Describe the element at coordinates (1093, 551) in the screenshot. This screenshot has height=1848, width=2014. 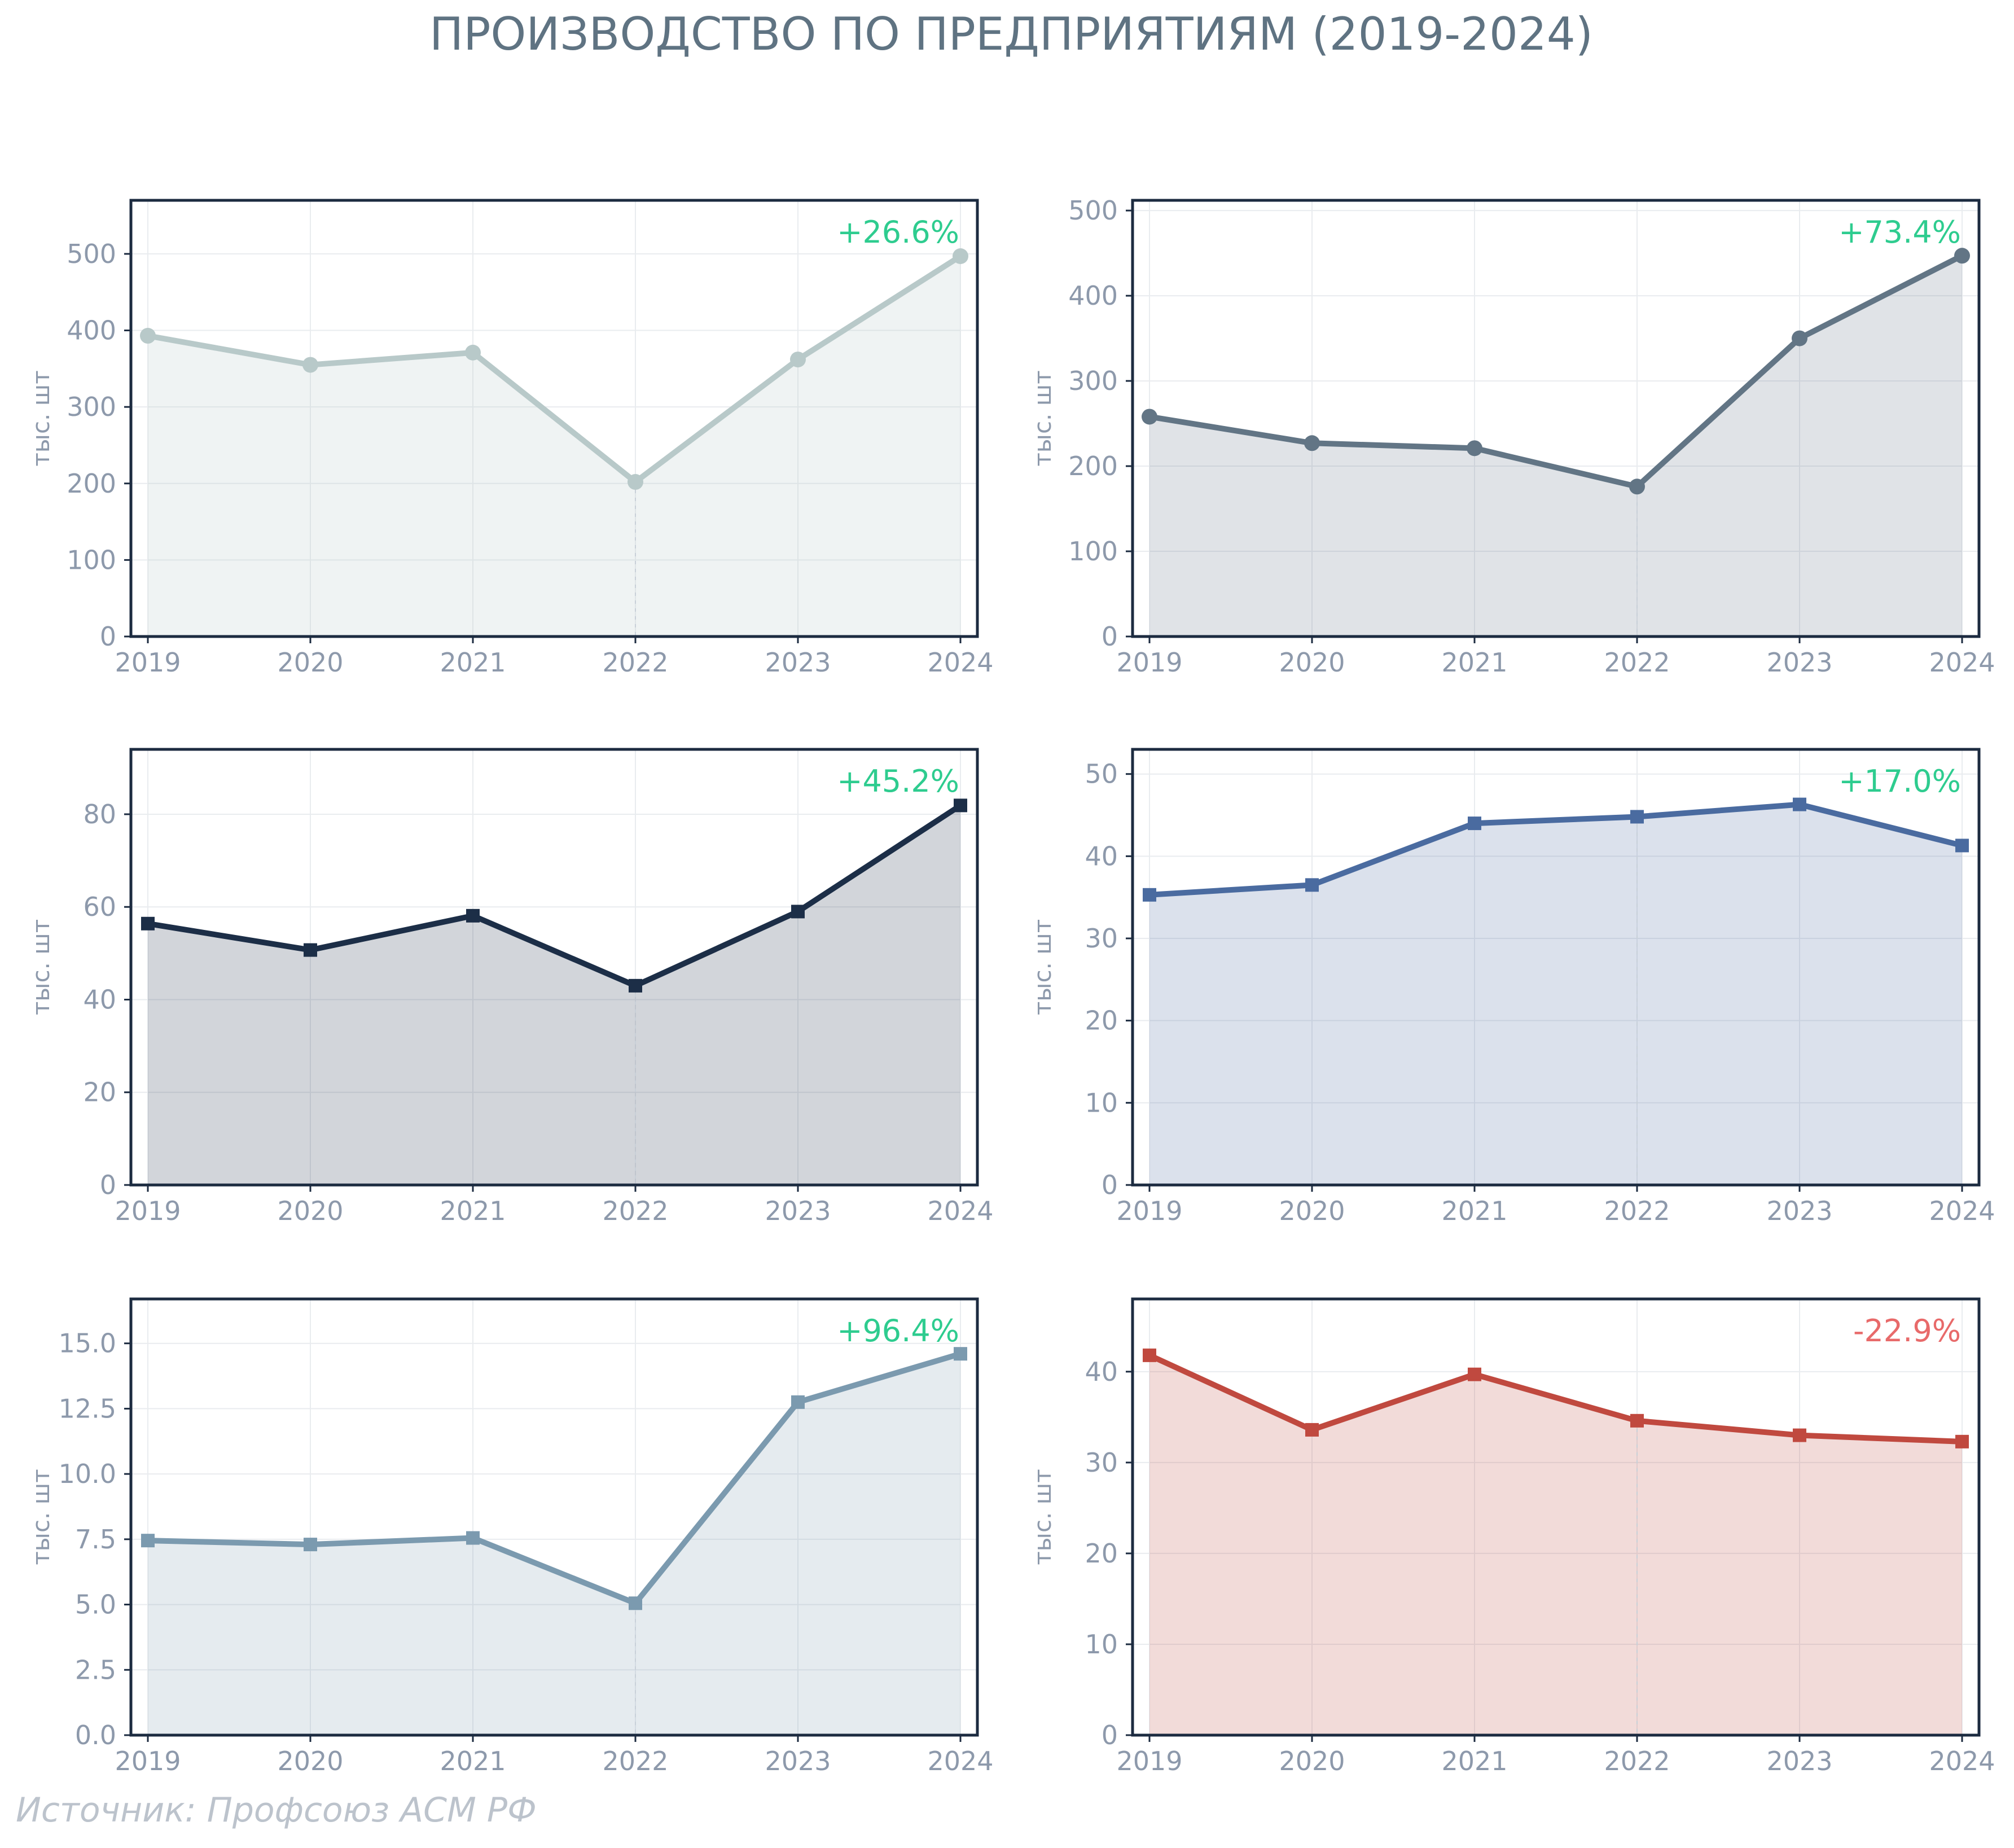
I see `y-tick-label: 100` at that location.